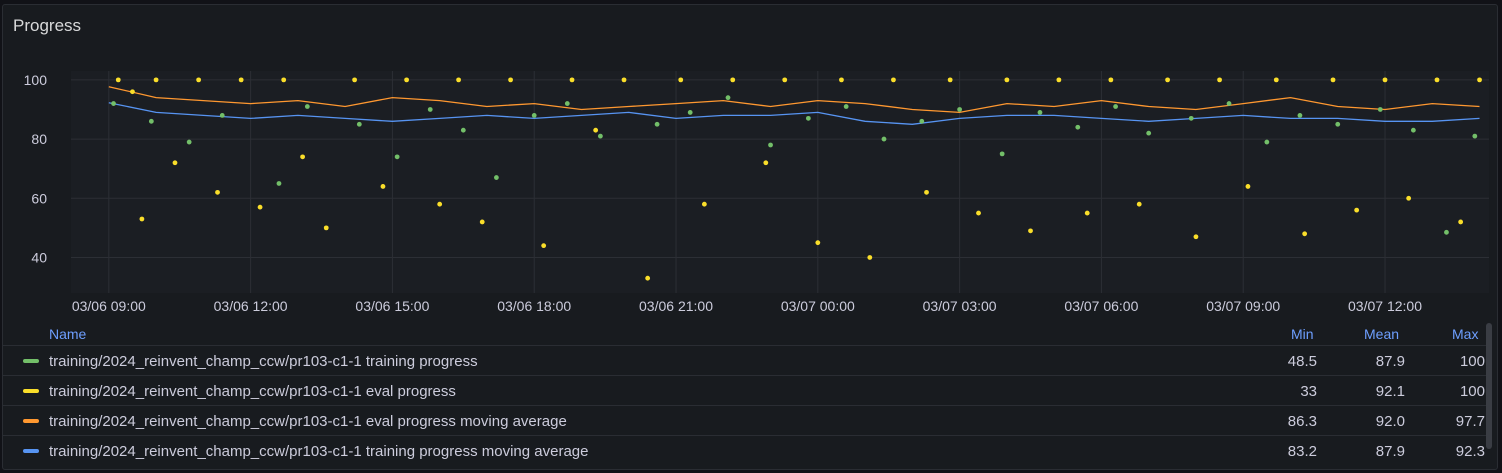 Image resolution: width=1502 pixels, height=473 pixels. What do you see at coordinates (794, 113) in the screenshot?
I see `series-line` at bounding box center [794, 113].